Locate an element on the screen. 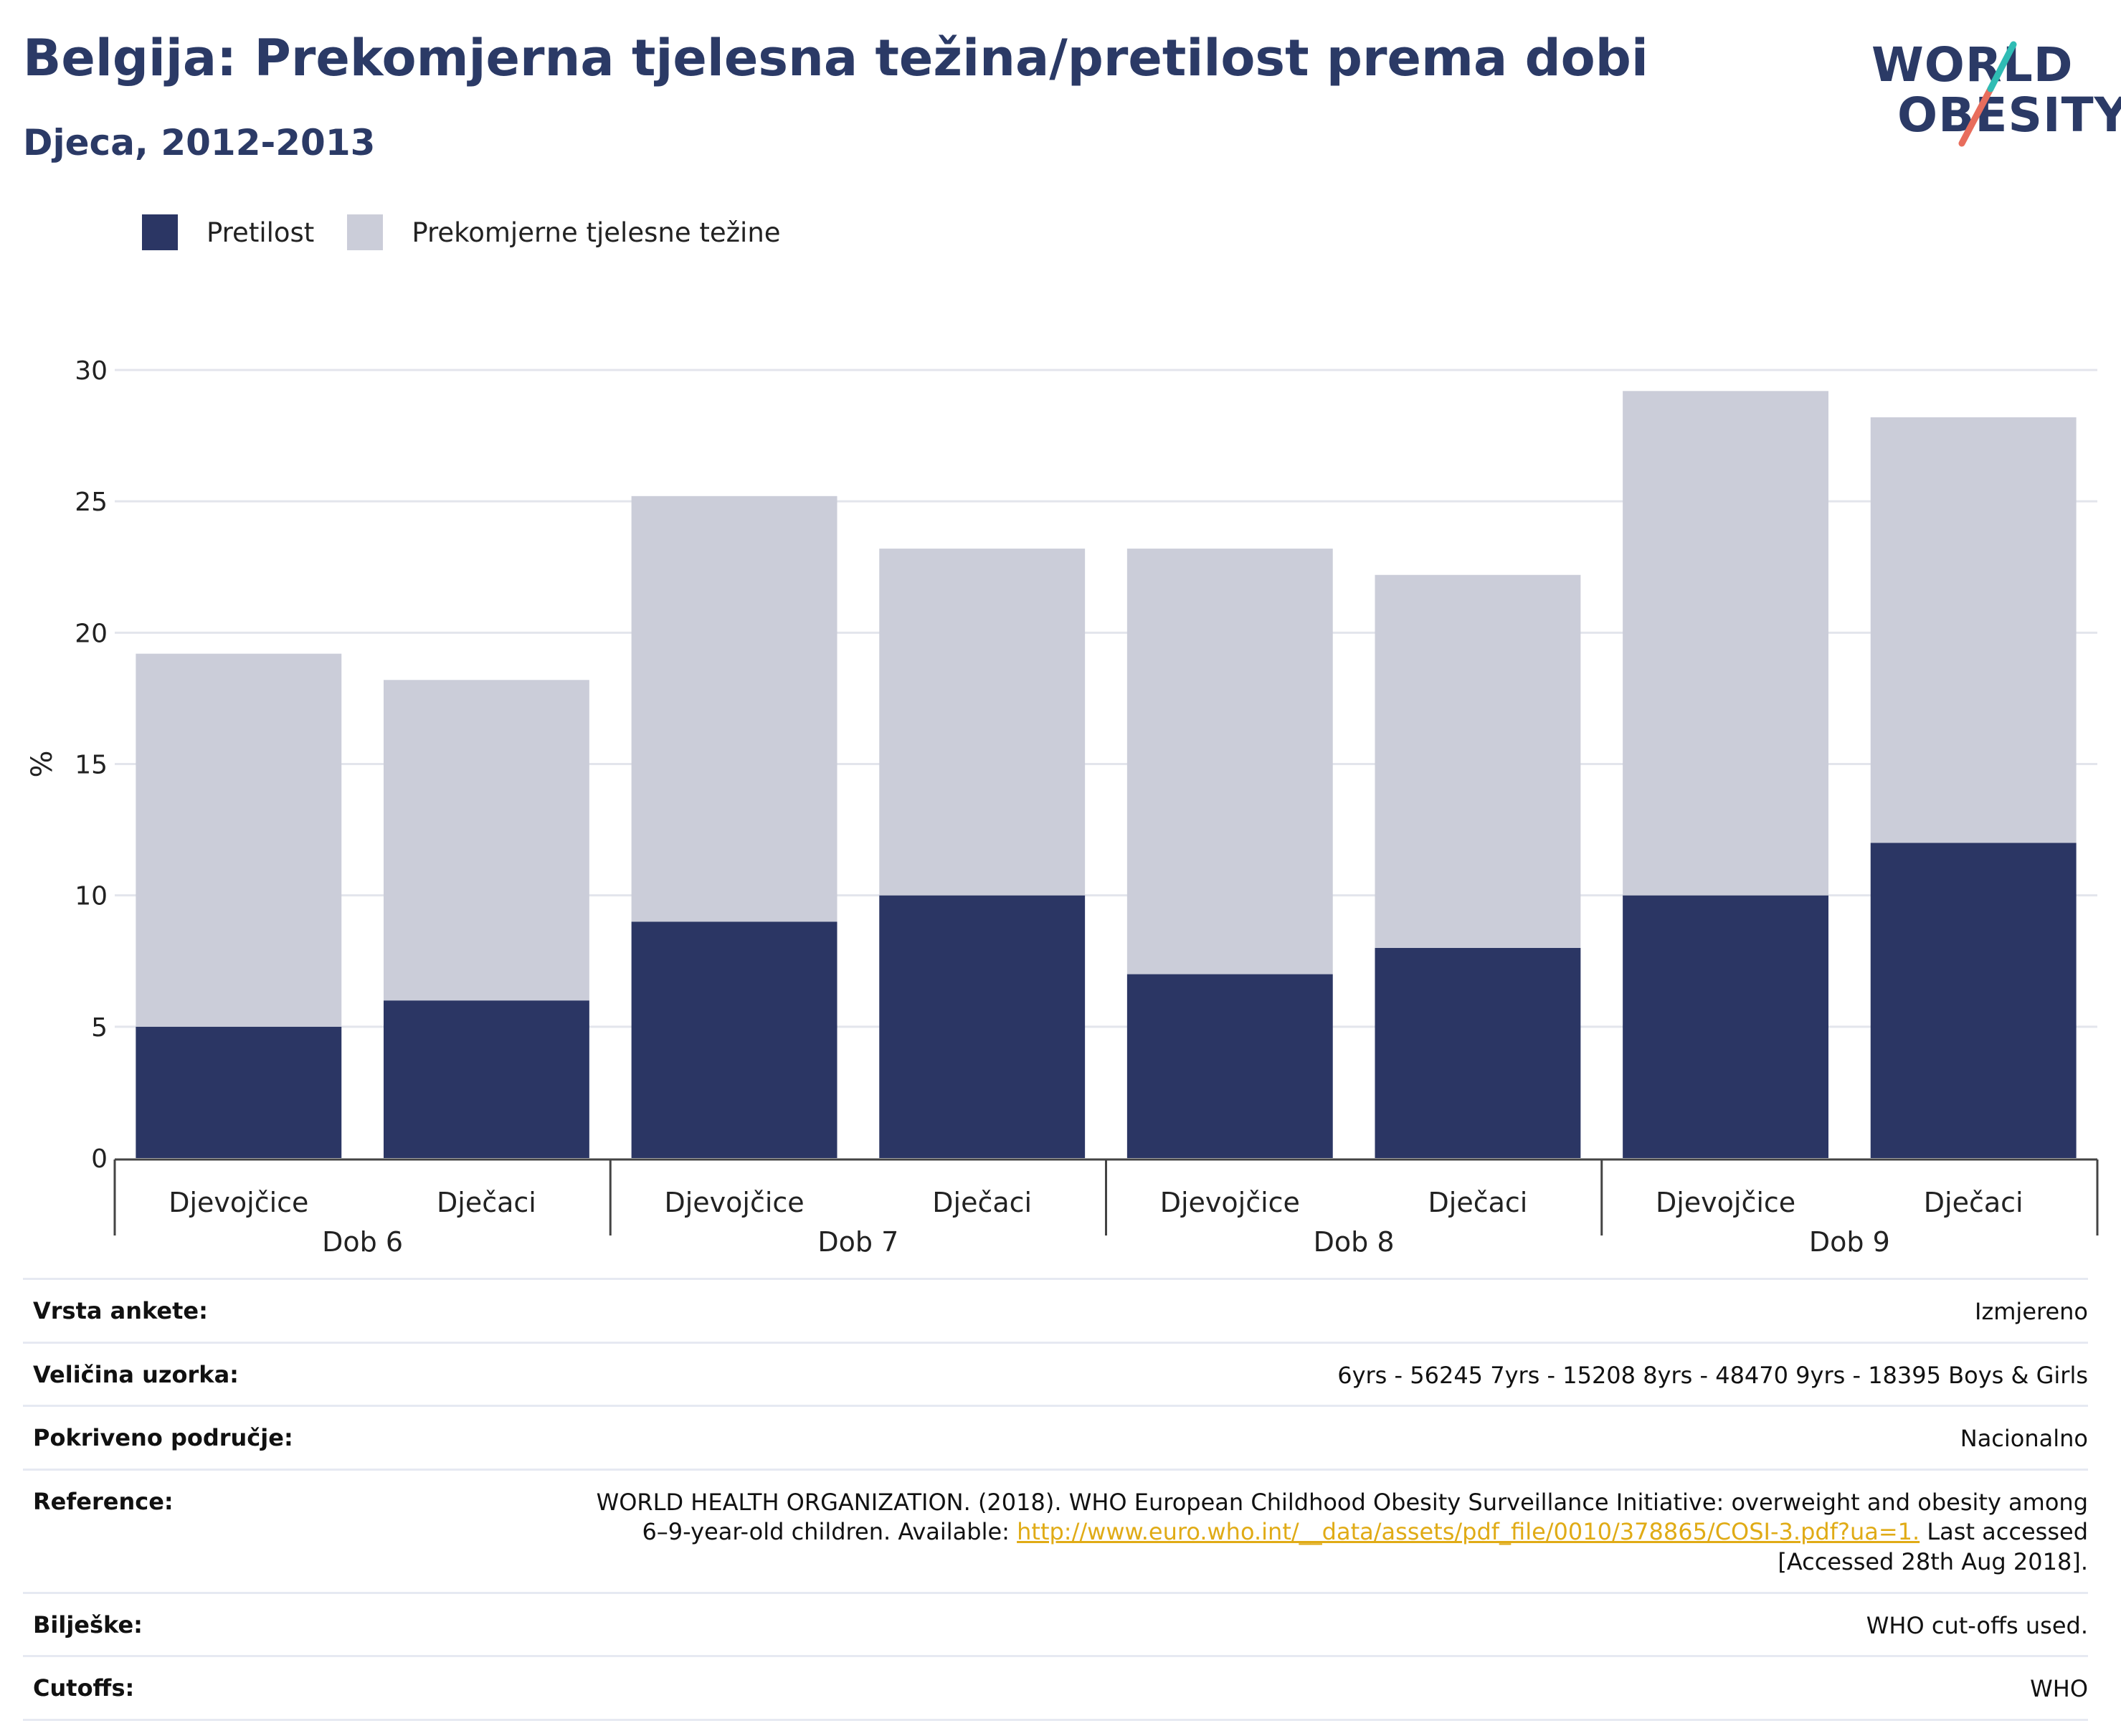 This screenshot has width=2121, height=1736. world-obesity-logo: WORLD OBESITY is located at coordinates (1996, 92).